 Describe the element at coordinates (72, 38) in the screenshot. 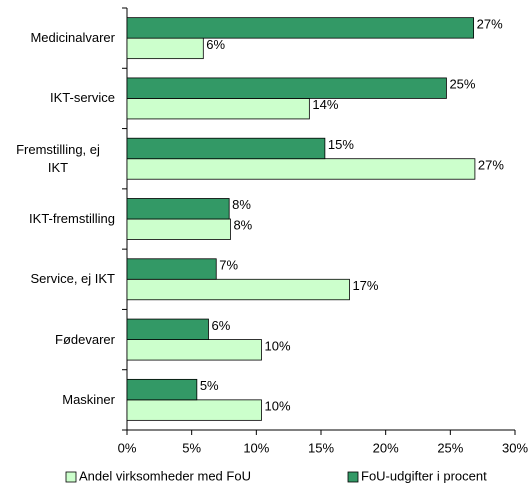

I see `y-tick-label: Medicinalvarer` at that location.